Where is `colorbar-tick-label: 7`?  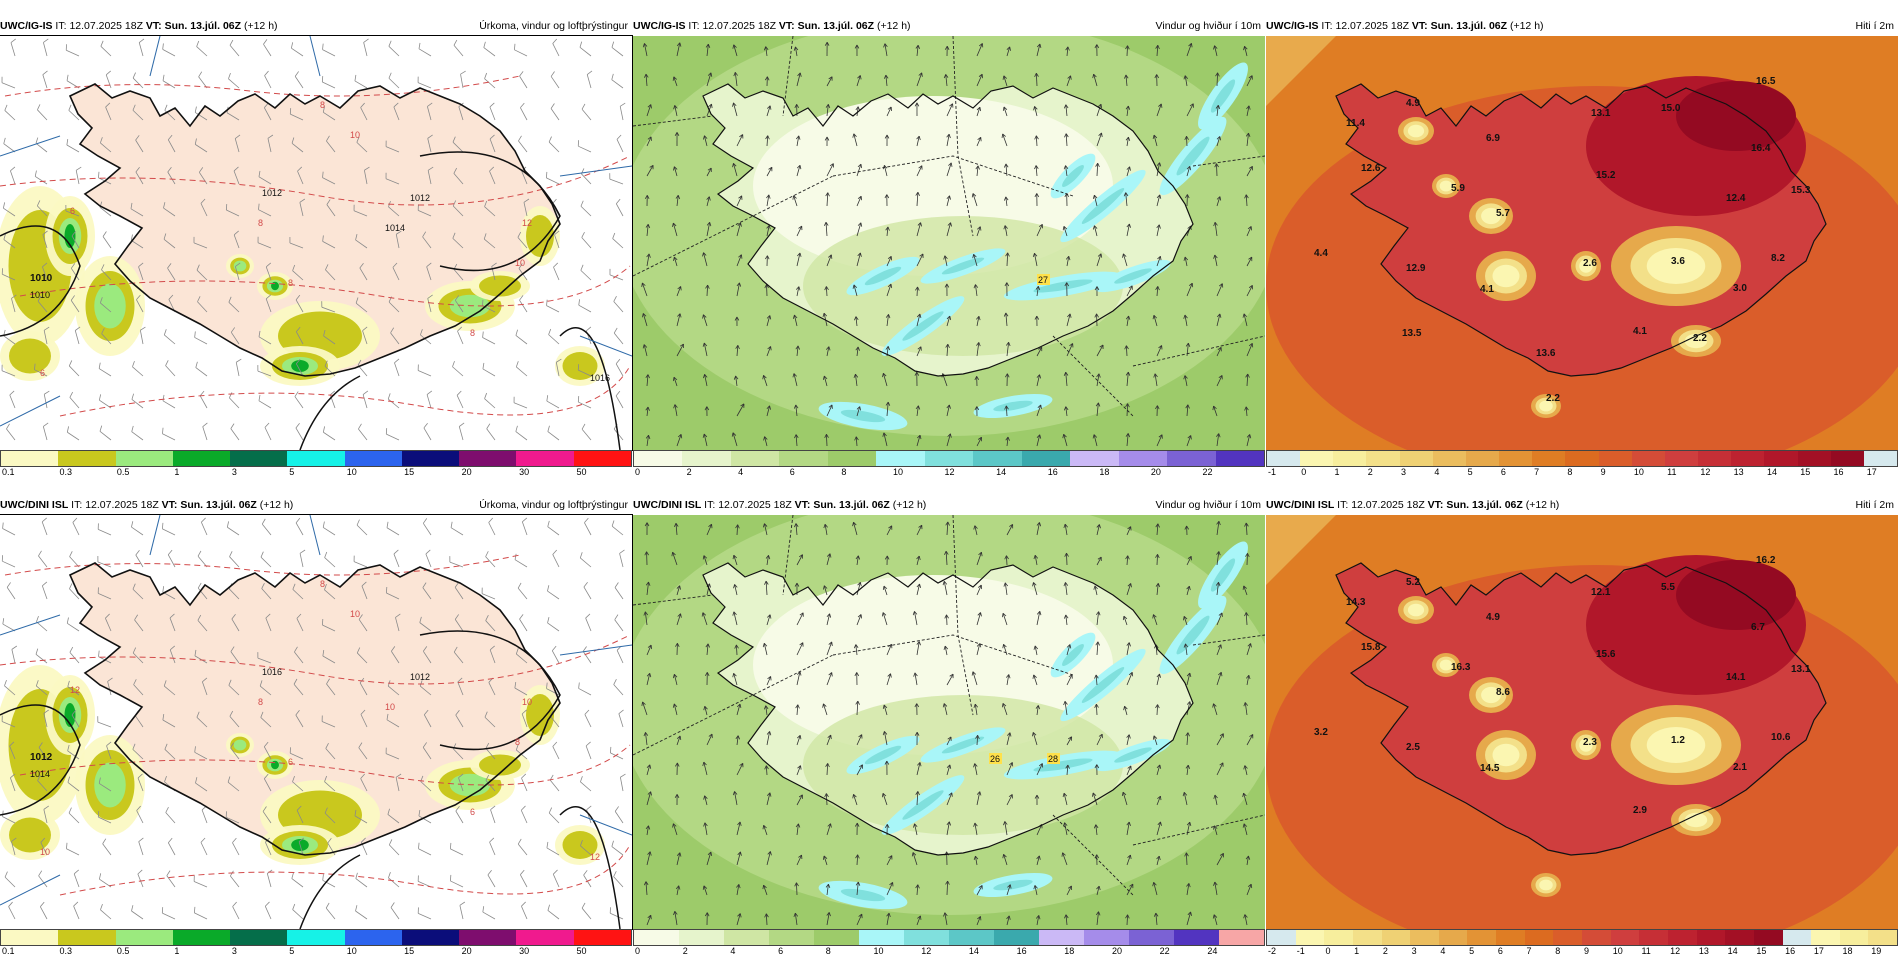 colorbar-tick-label: 7 is located at coordinates (1529, 951).